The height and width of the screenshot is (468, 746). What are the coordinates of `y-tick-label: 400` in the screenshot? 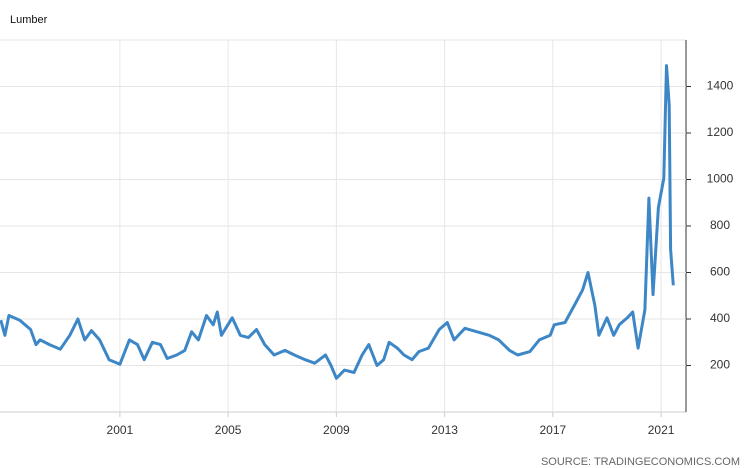 It's located at (720, 318).